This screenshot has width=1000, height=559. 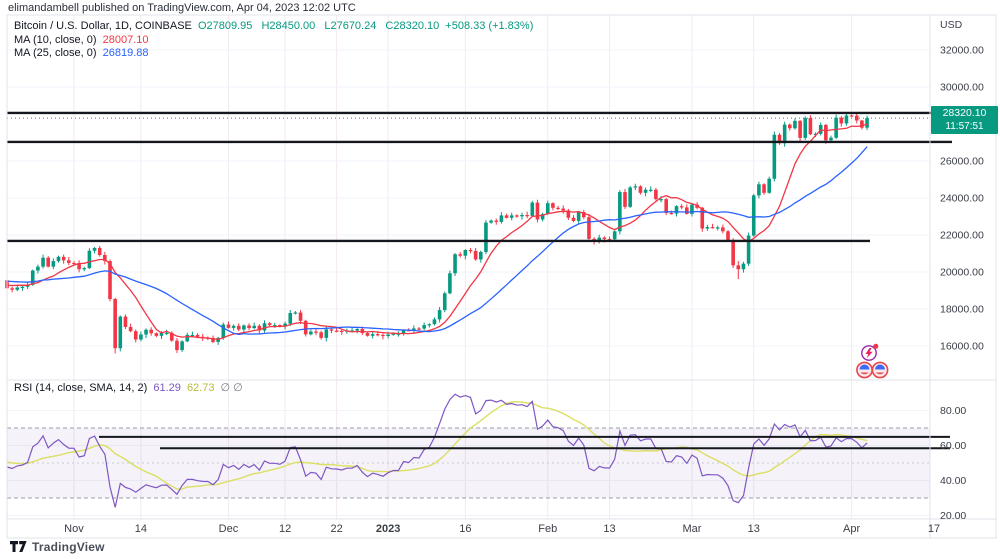 What do you see at coordinates (962, 310) in the screenshot?
I see `svg-text: 18000.00` at bounding box center [962, 310].